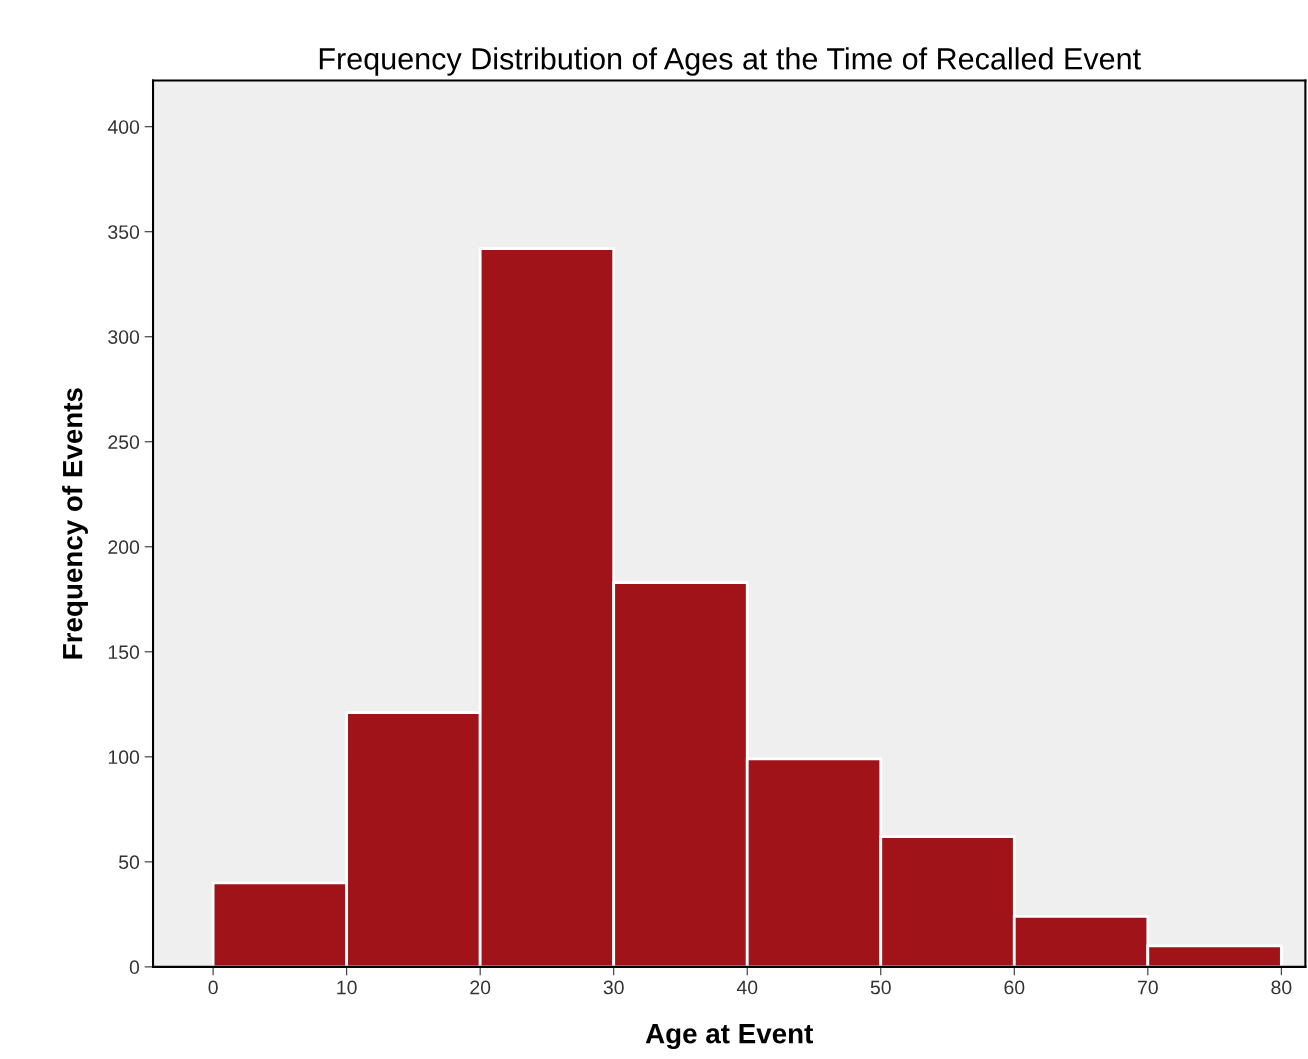 This screenshot has height=1059, width=1308. I want to click on x-tick-label: 80, so click(1281, 987).